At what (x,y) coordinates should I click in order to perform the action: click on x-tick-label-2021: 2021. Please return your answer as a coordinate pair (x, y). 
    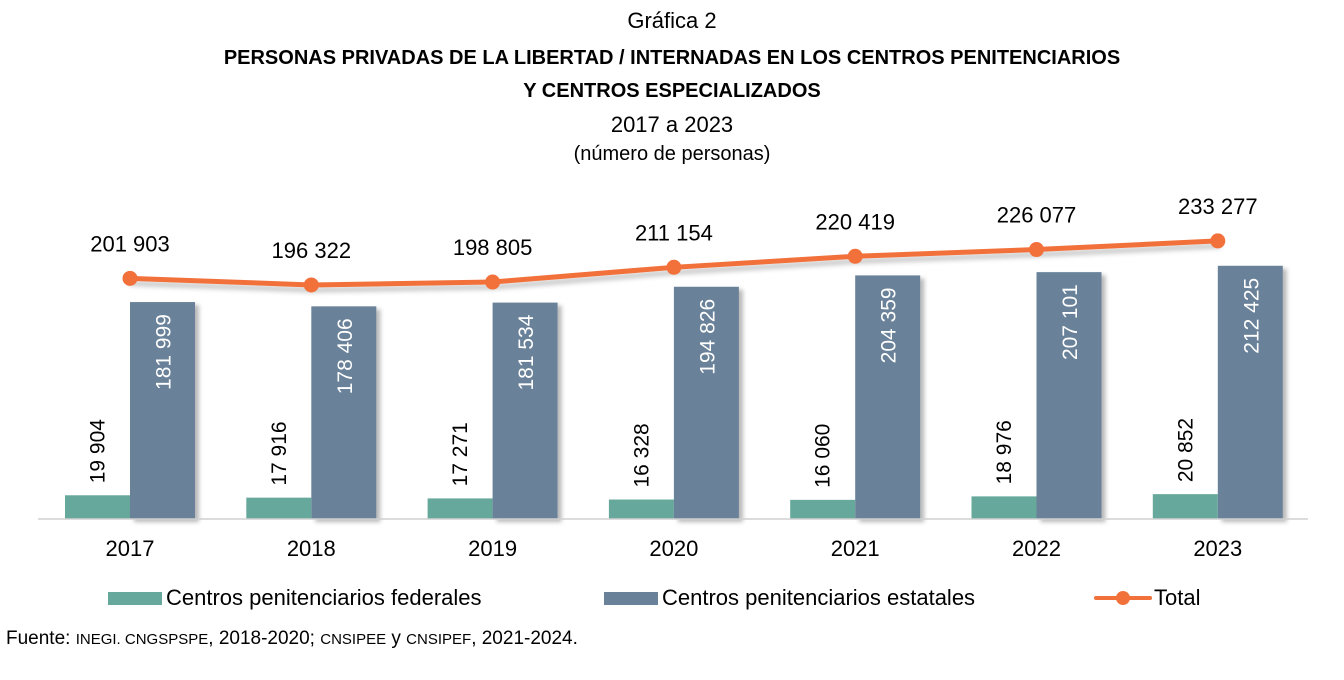
    Looking at the image, I should click on (855, 548).